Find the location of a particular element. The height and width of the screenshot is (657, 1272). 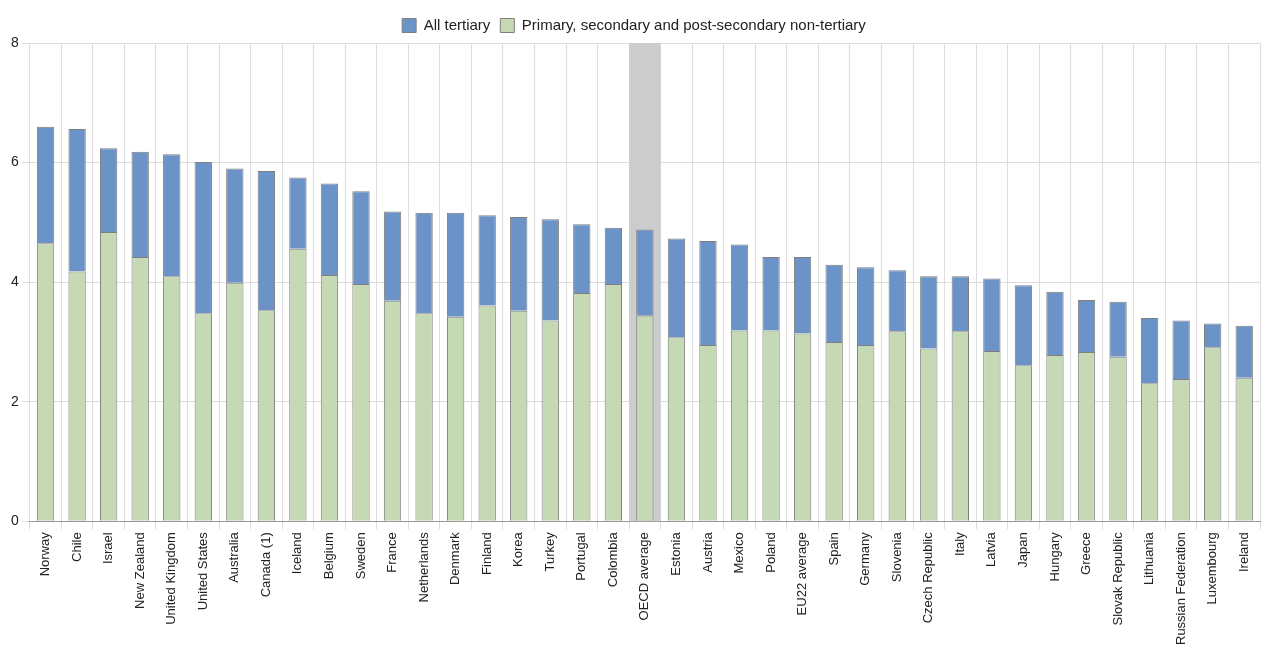

x-tick-label: Slovenia is located at coordinates (896, 557).